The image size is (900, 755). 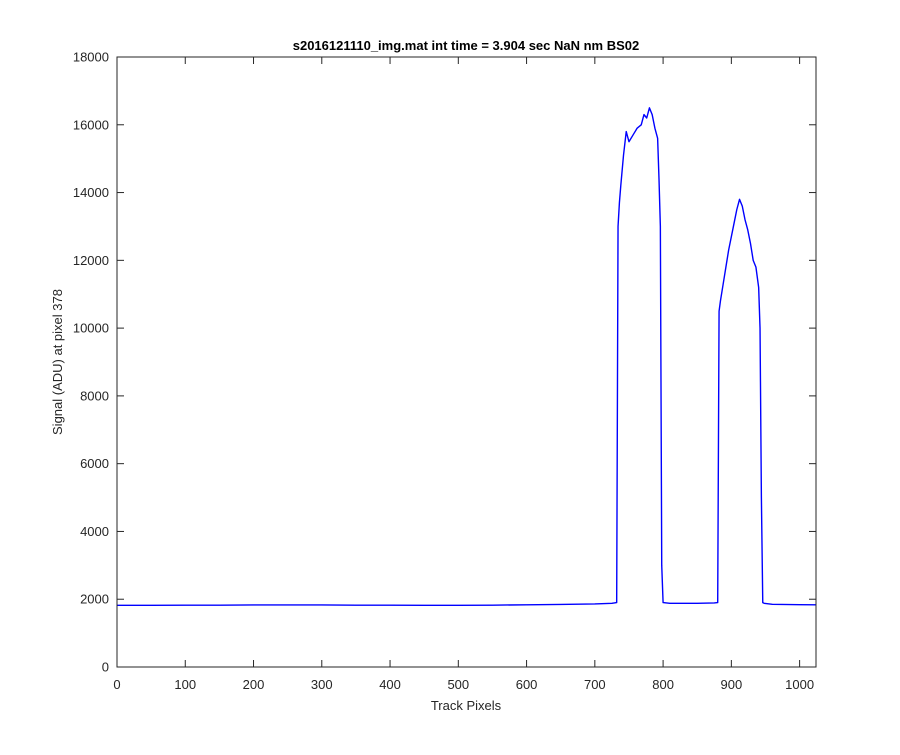 I want to click on y-tick-label: 8000, so click(x=94, y=395).